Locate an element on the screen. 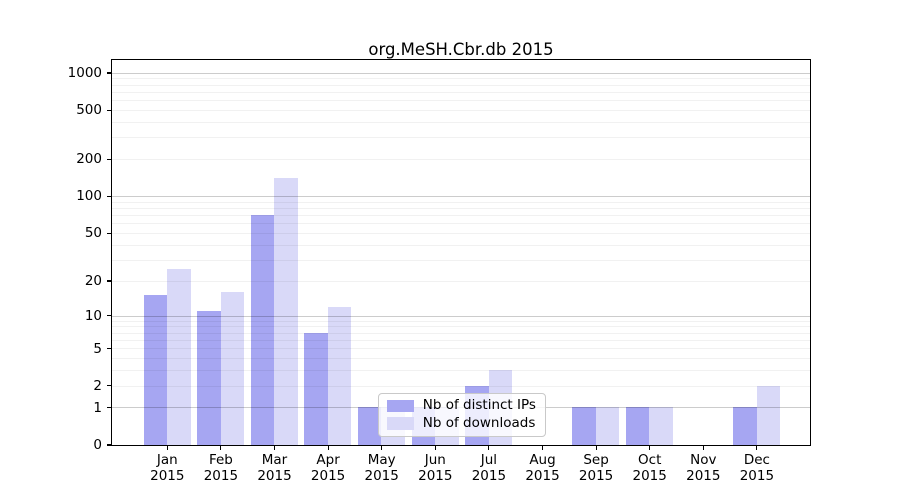  x-axis-label-oct: Oct 2015 is located at coordinates (650, 468).